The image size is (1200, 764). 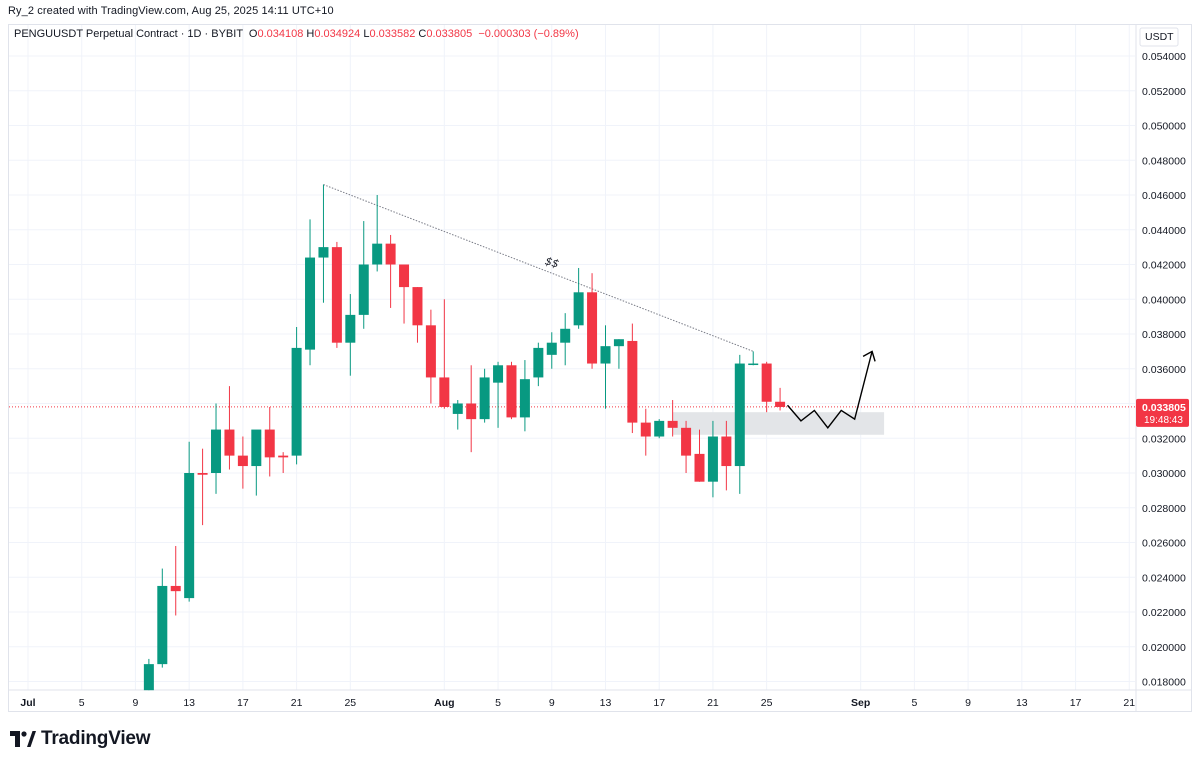 What do you see at coordinates (280, 34) in the screenshot?
I see `open-value: 0.034108` at bounding box center [280, 34].